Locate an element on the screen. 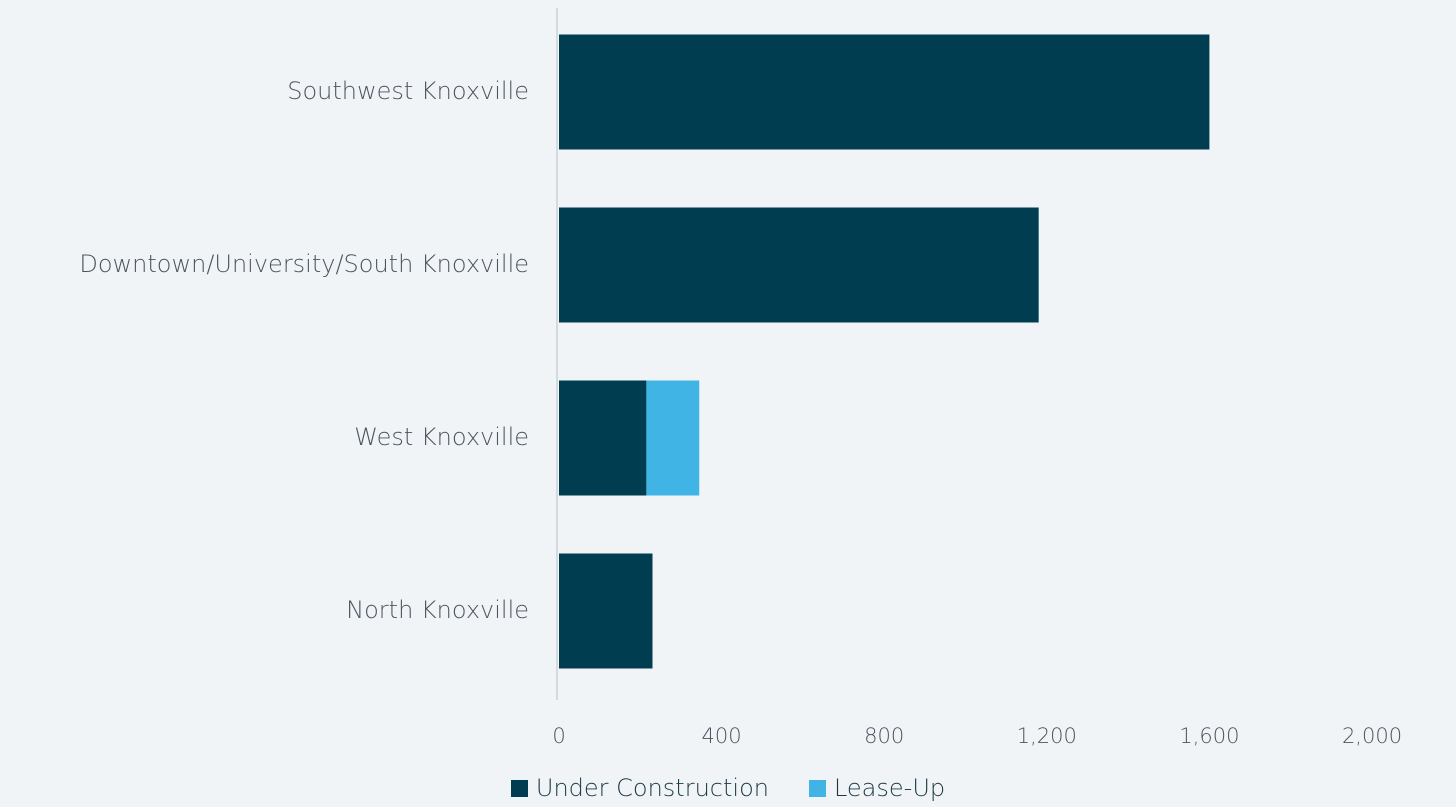  legend: Under Construction Lease-Up is located at coordinates (728, 788).